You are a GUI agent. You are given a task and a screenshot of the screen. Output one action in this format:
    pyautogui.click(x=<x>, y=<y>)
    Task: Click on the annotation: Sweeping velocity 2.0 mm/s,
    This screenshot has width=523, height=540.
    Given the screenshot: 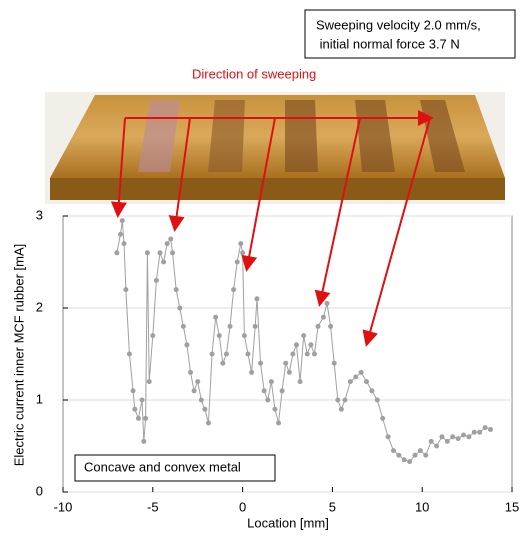 What is the action you would take?
    pyautogui.click(x=398, y=24)
    